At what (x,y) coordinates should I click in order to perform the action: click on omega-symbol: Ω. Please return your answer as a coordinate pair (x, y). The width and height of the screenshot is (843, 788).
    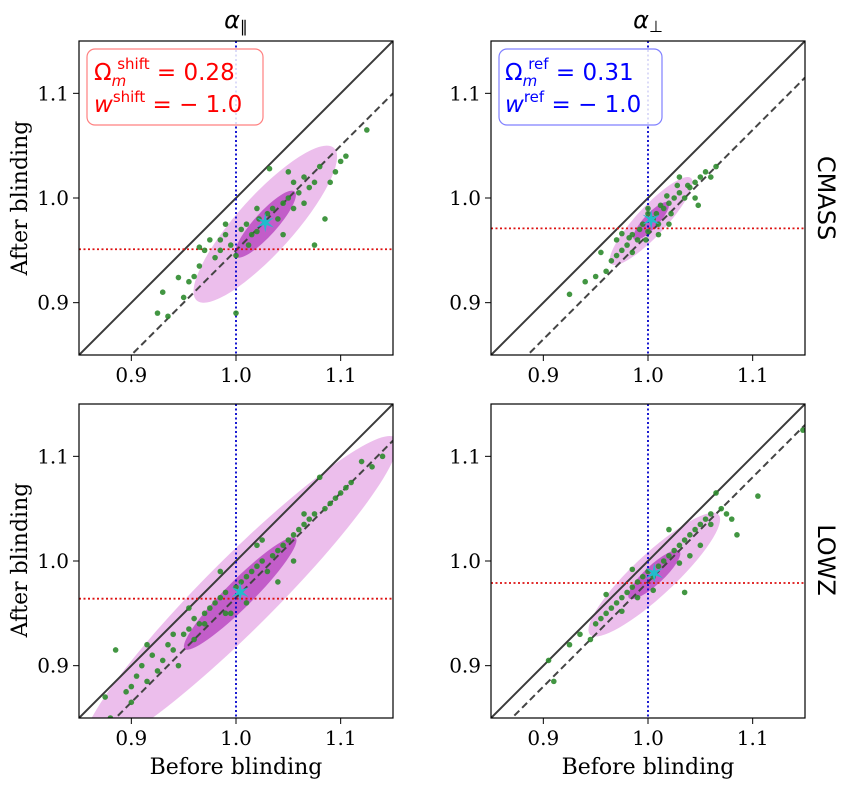
    Looking at the image, I should click on (514, 73).